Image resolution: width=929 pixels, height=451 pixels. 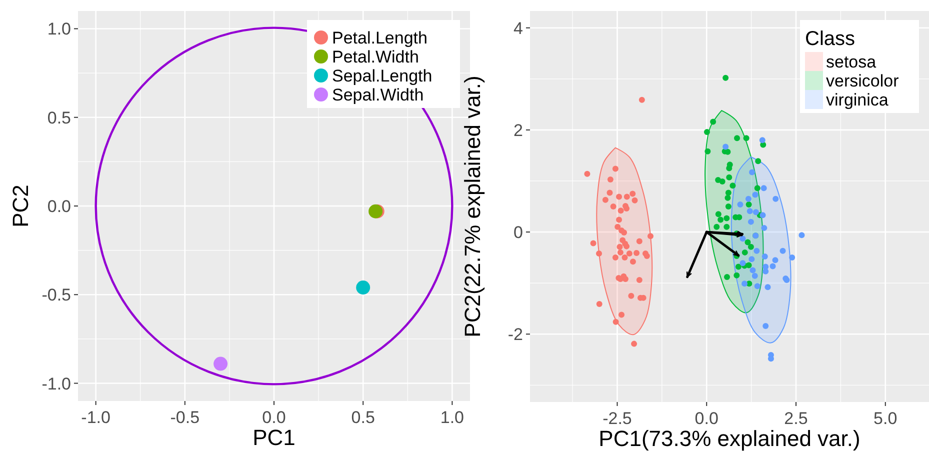 I want to click on x-tick-label: 0.5, so click(x=363, y=417).